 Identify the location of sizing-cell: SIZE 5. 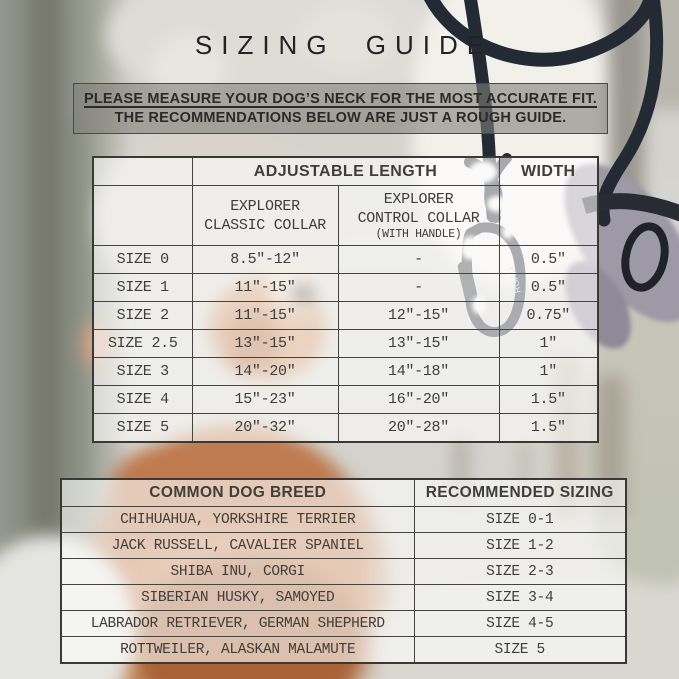
(520, 650).